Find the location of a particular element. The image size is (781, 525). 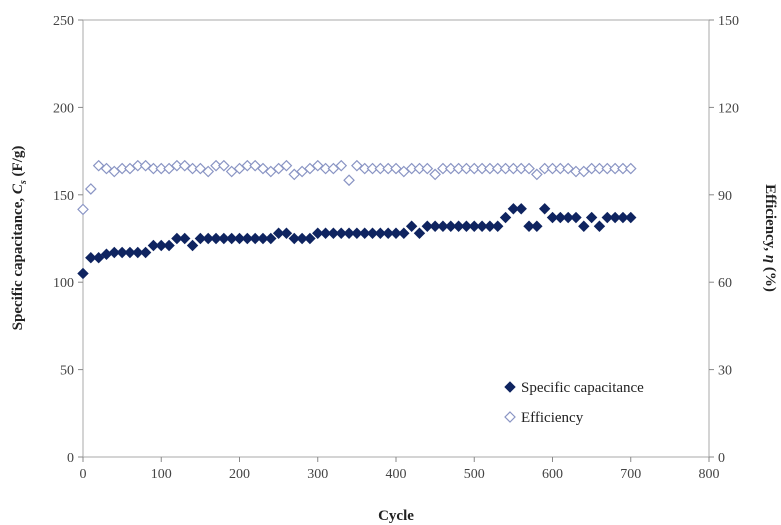

x-ticks-group: 0 100 200 300 400 500 600 700 800 is located at coordinates (400, 469).